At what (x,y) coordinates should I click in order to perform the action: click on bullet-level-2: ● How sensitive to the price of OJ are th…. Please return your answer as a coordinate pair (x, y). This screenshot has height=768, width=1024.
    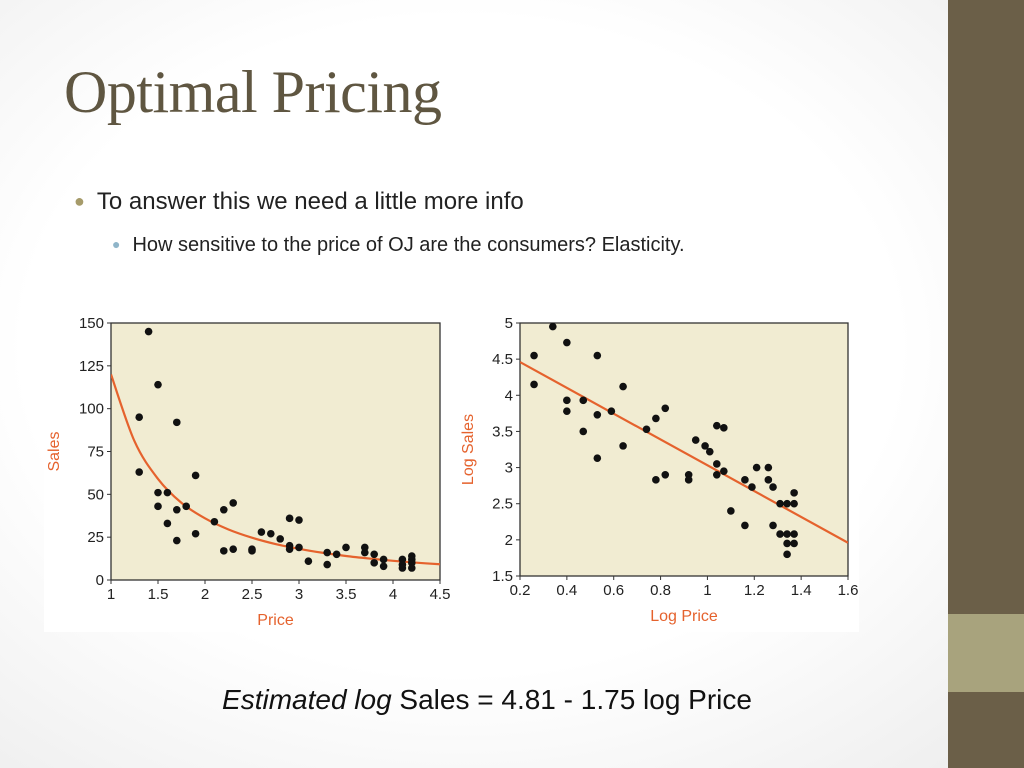
    Looking at the image, I should click on (398, 245).